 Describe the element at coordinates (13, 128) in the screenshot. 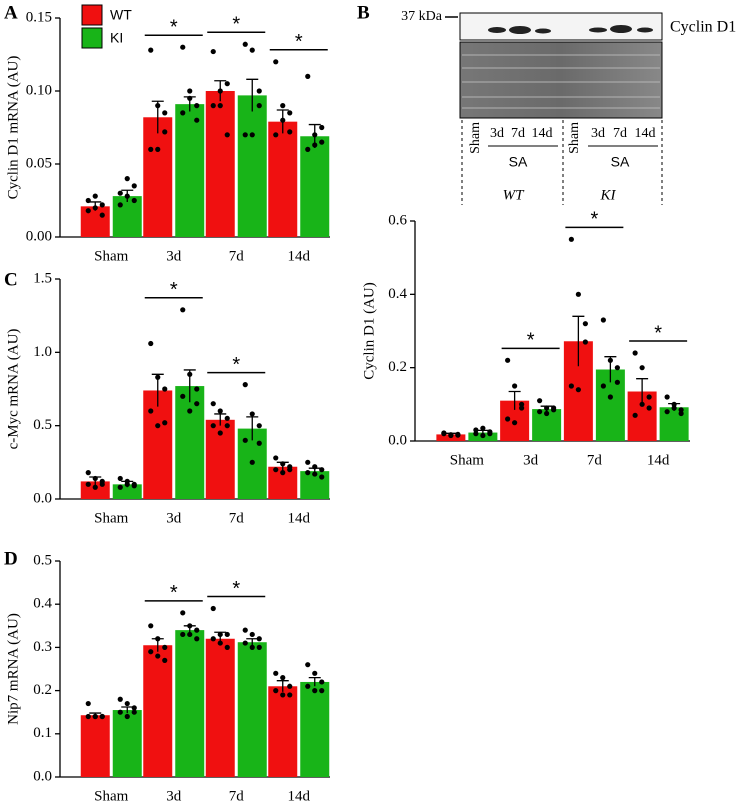

I see `y-axis-label: Cyclin D1 mRNA (AU)` at that location.